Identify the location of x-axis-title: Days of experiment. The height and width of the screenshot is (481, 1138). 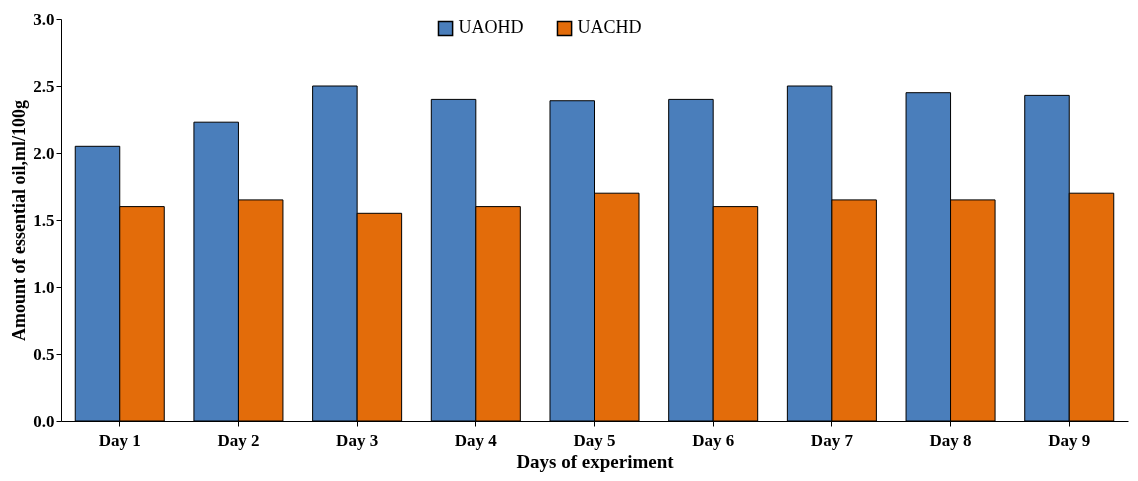
(595, 461).